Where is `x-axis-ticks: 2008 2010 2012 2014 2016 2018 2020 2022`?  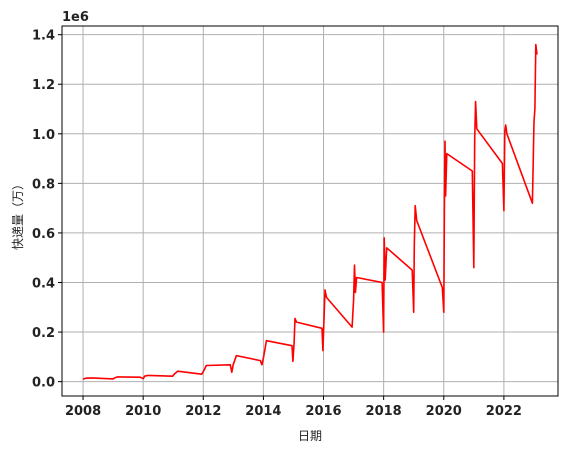
x-axis-ticks: 2008 2010 2012 2014 2016 2018 2020 2022 is located at coordinates (293, 407).